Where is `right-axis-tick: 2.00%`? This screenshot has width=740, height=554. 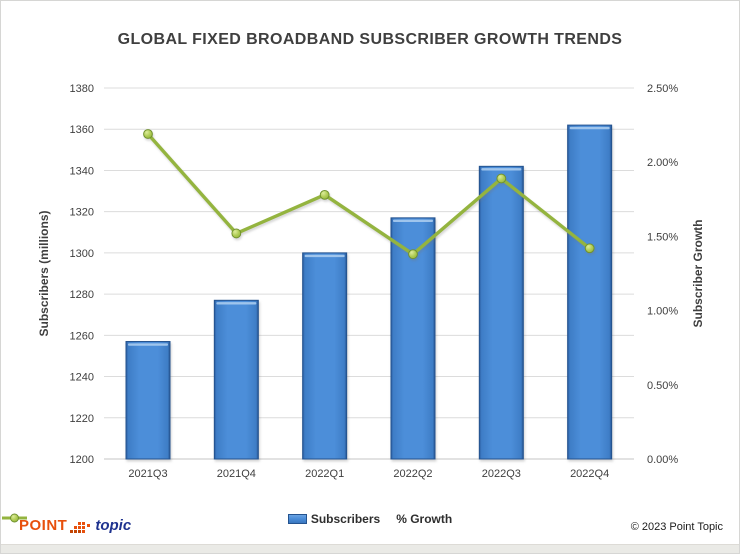 right-axis-tick: 2.00% is located at coordinates (662, 163).